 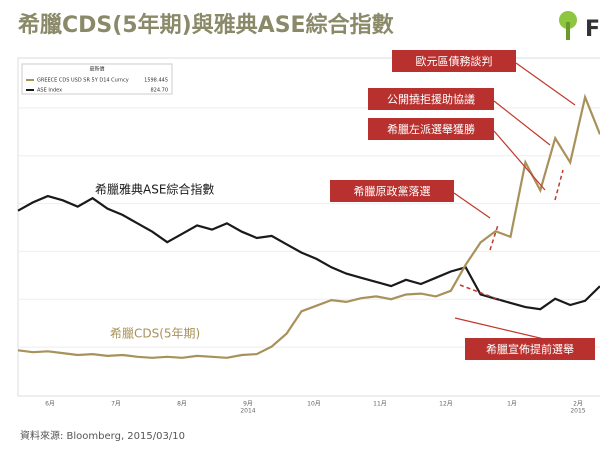 What do you see at coordinates (247, 411) in the screenshot?
I see `x-year-label: 2014` at bounding box center [247, 411].